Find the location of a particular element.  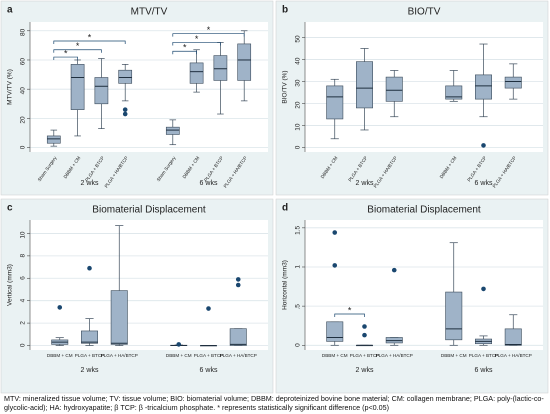

y-tick-label: 8 is located at coordinates (23, 255).